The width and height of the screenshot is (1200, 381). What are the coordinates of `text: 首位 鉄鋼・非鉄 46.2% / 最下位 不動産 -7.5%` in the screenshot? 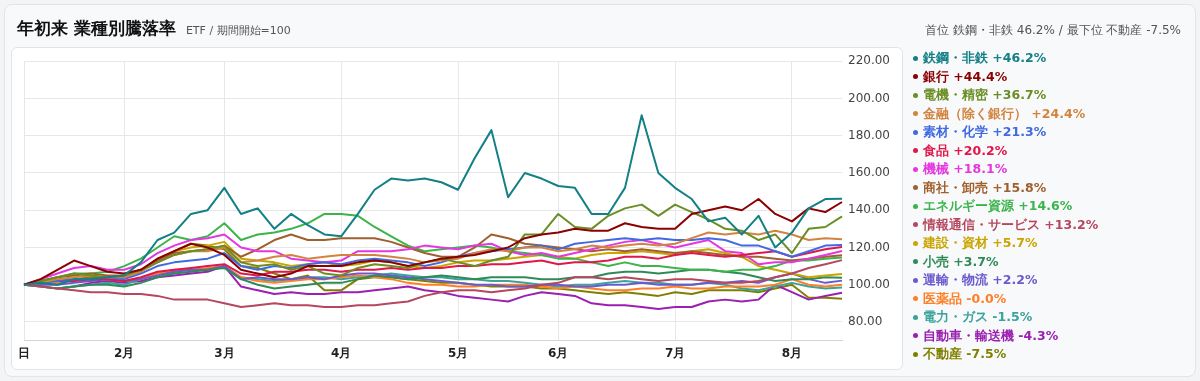 It's located at (1053, 30).